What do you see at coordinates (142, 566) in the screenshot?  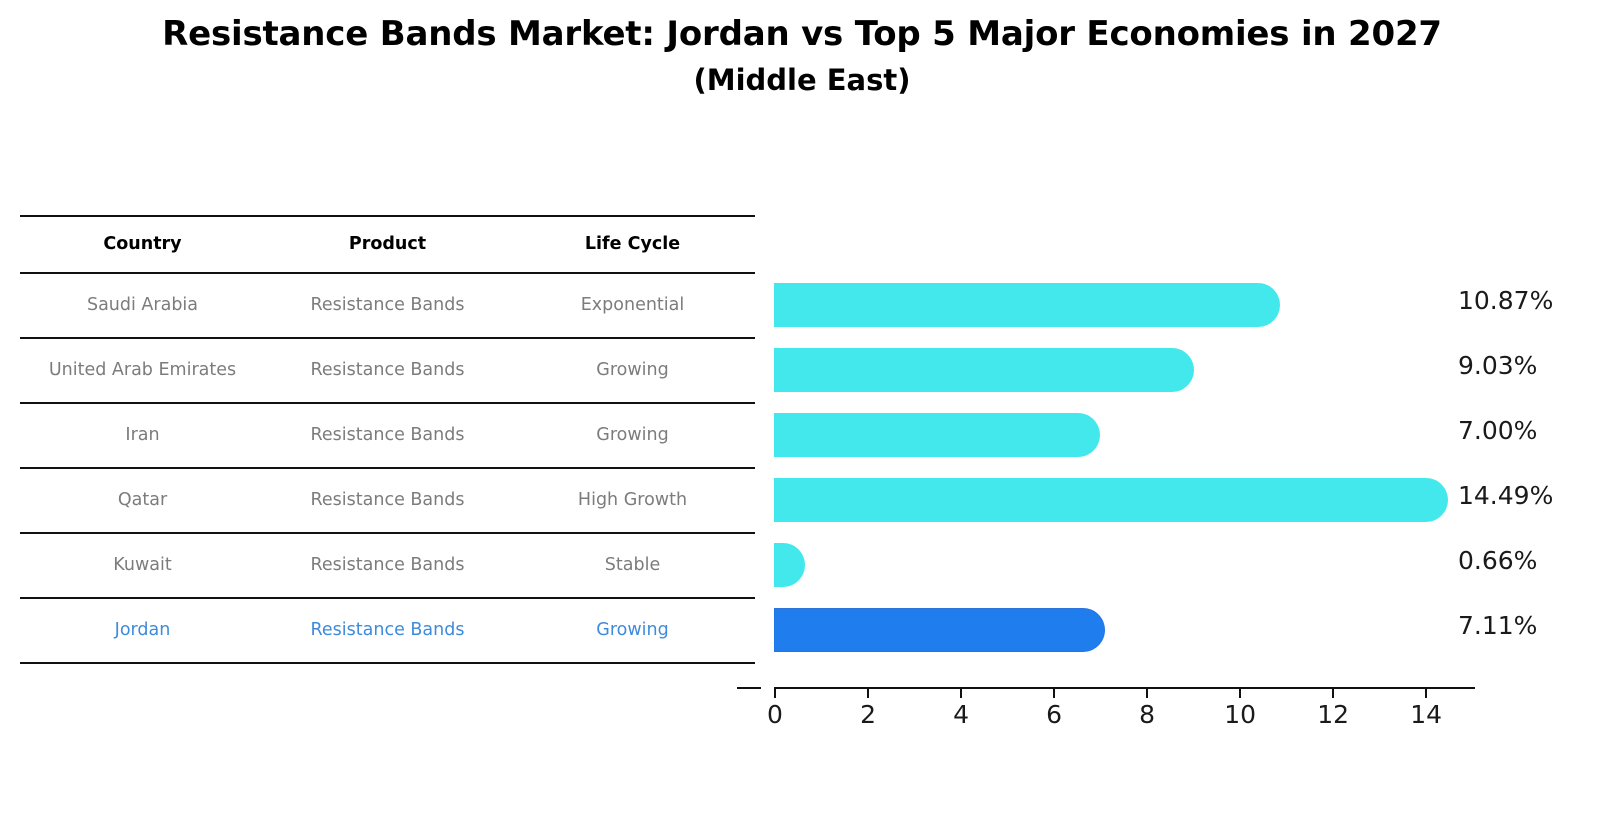 I see `table-cell-country: Kuwait` at bounding box center [142, 566].